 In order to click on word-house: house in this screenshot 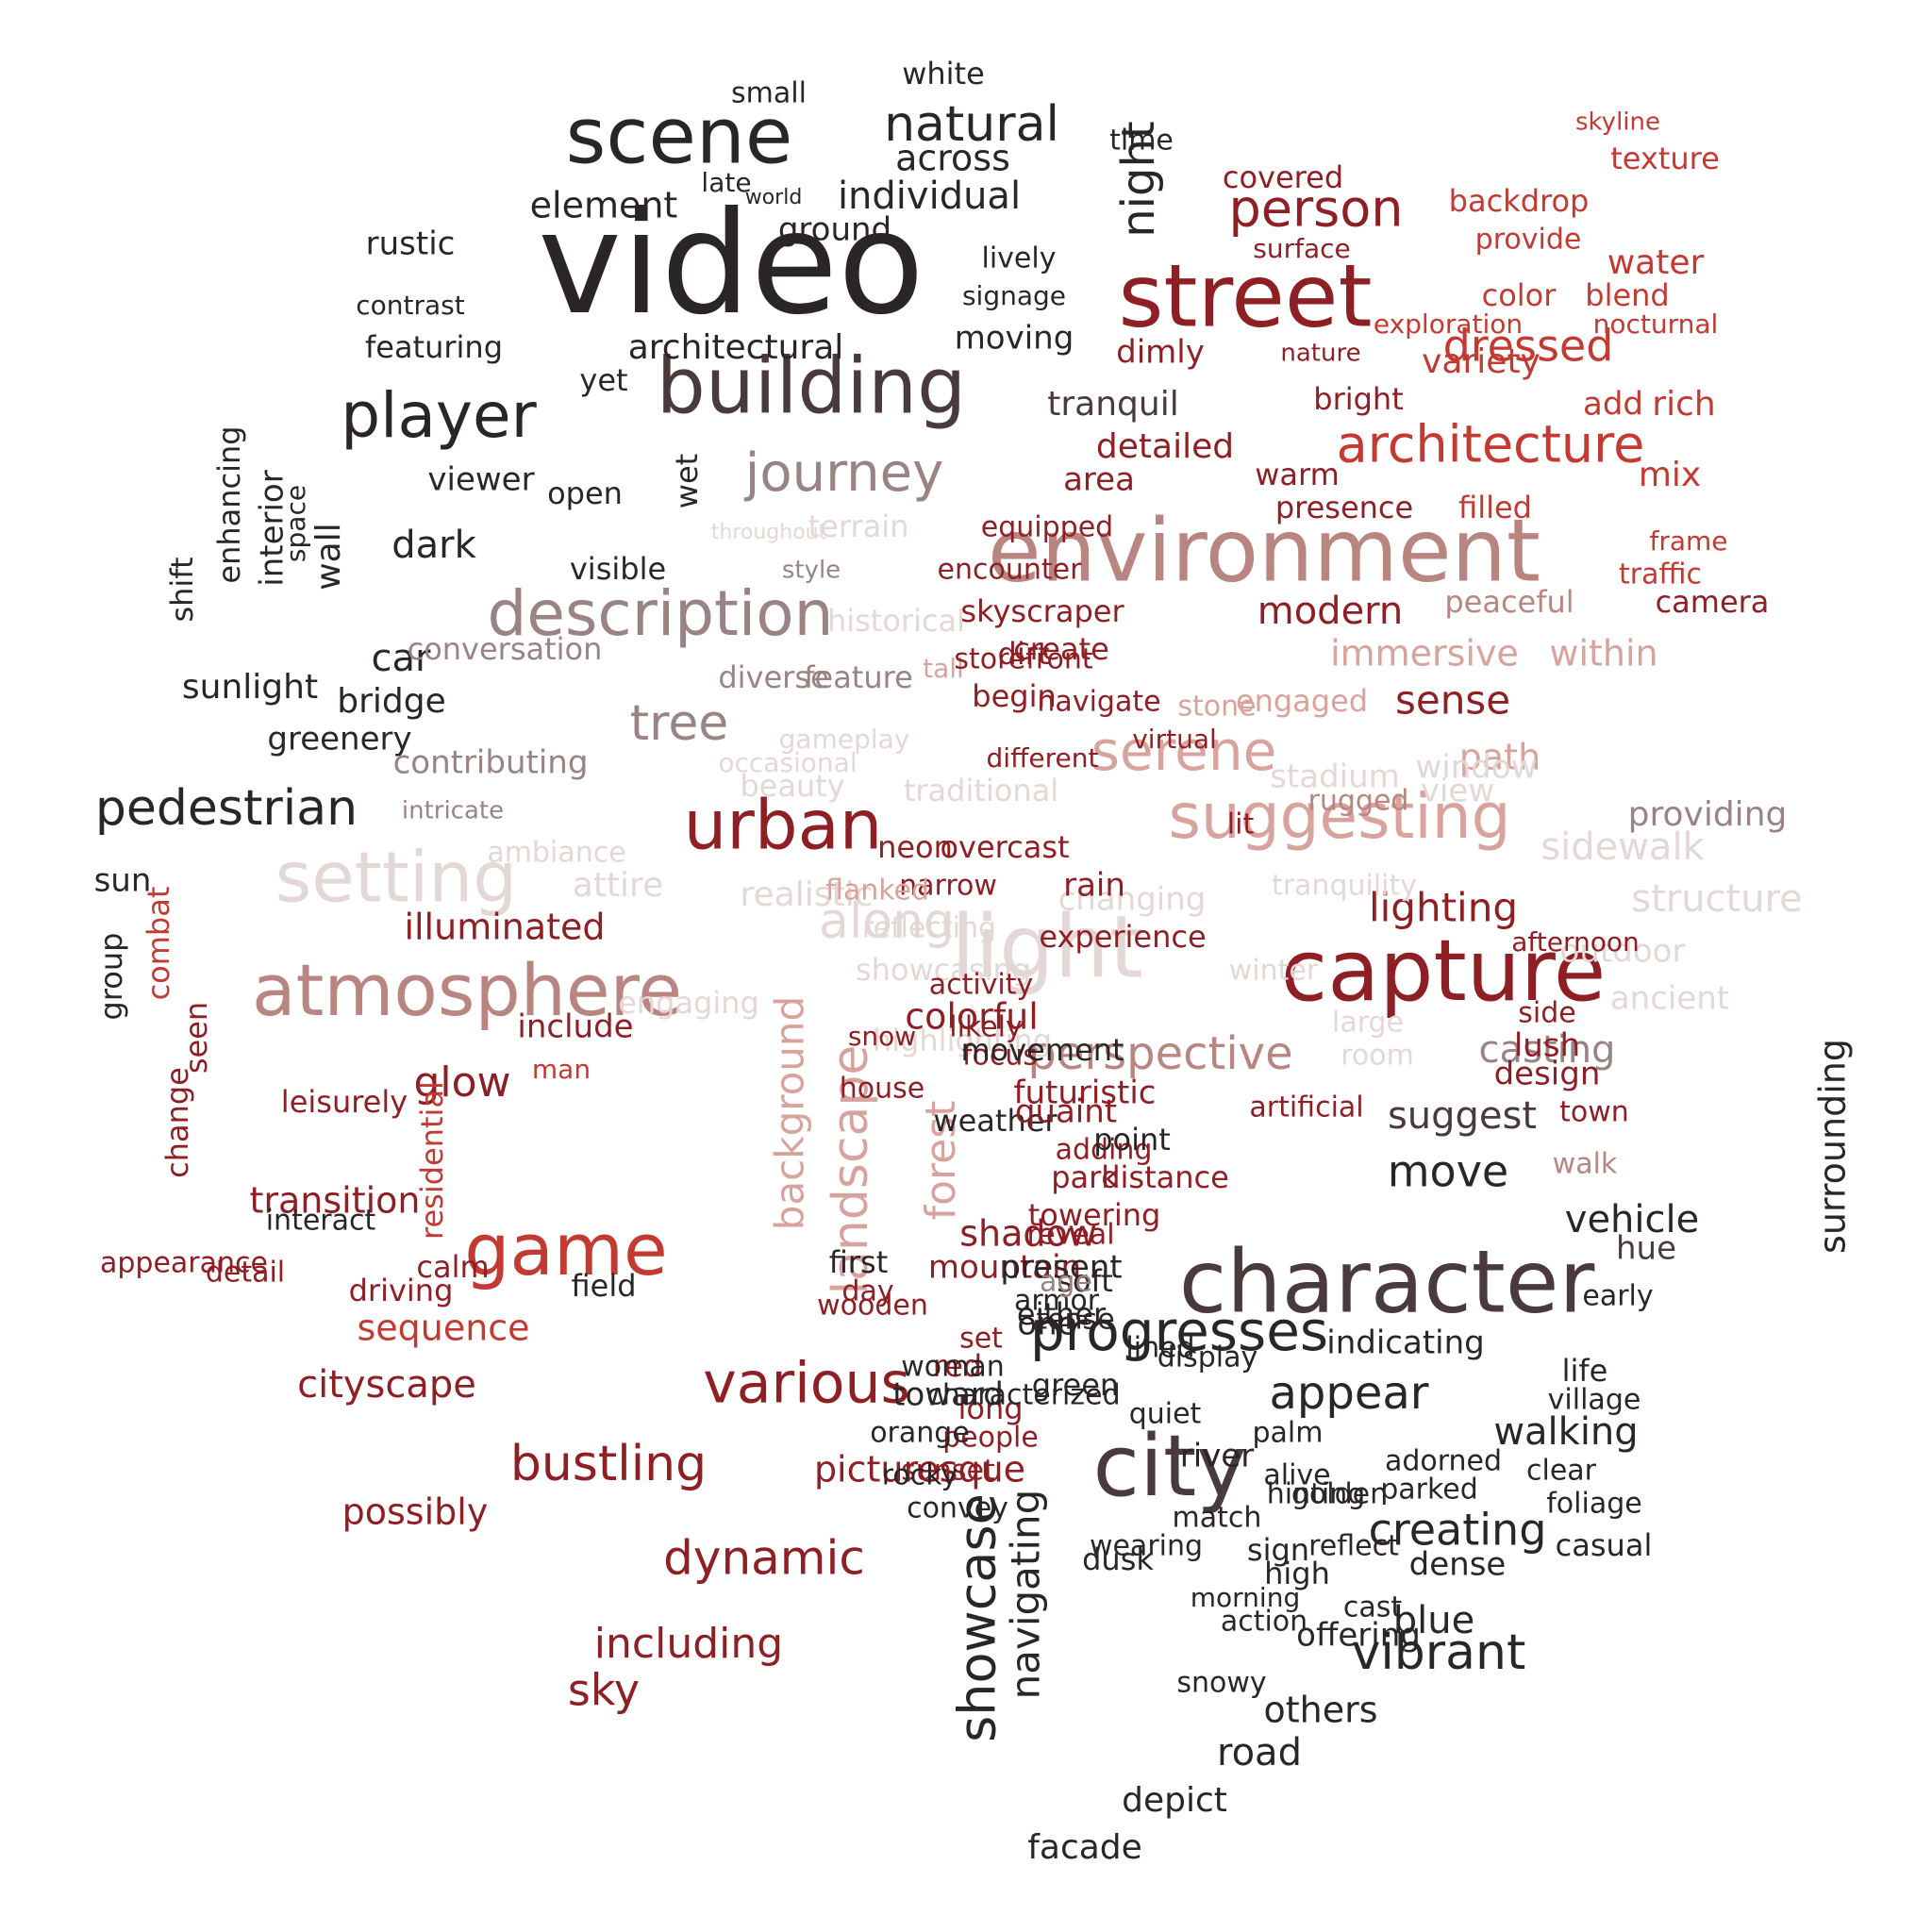, I will do `click(882, 1089)`.